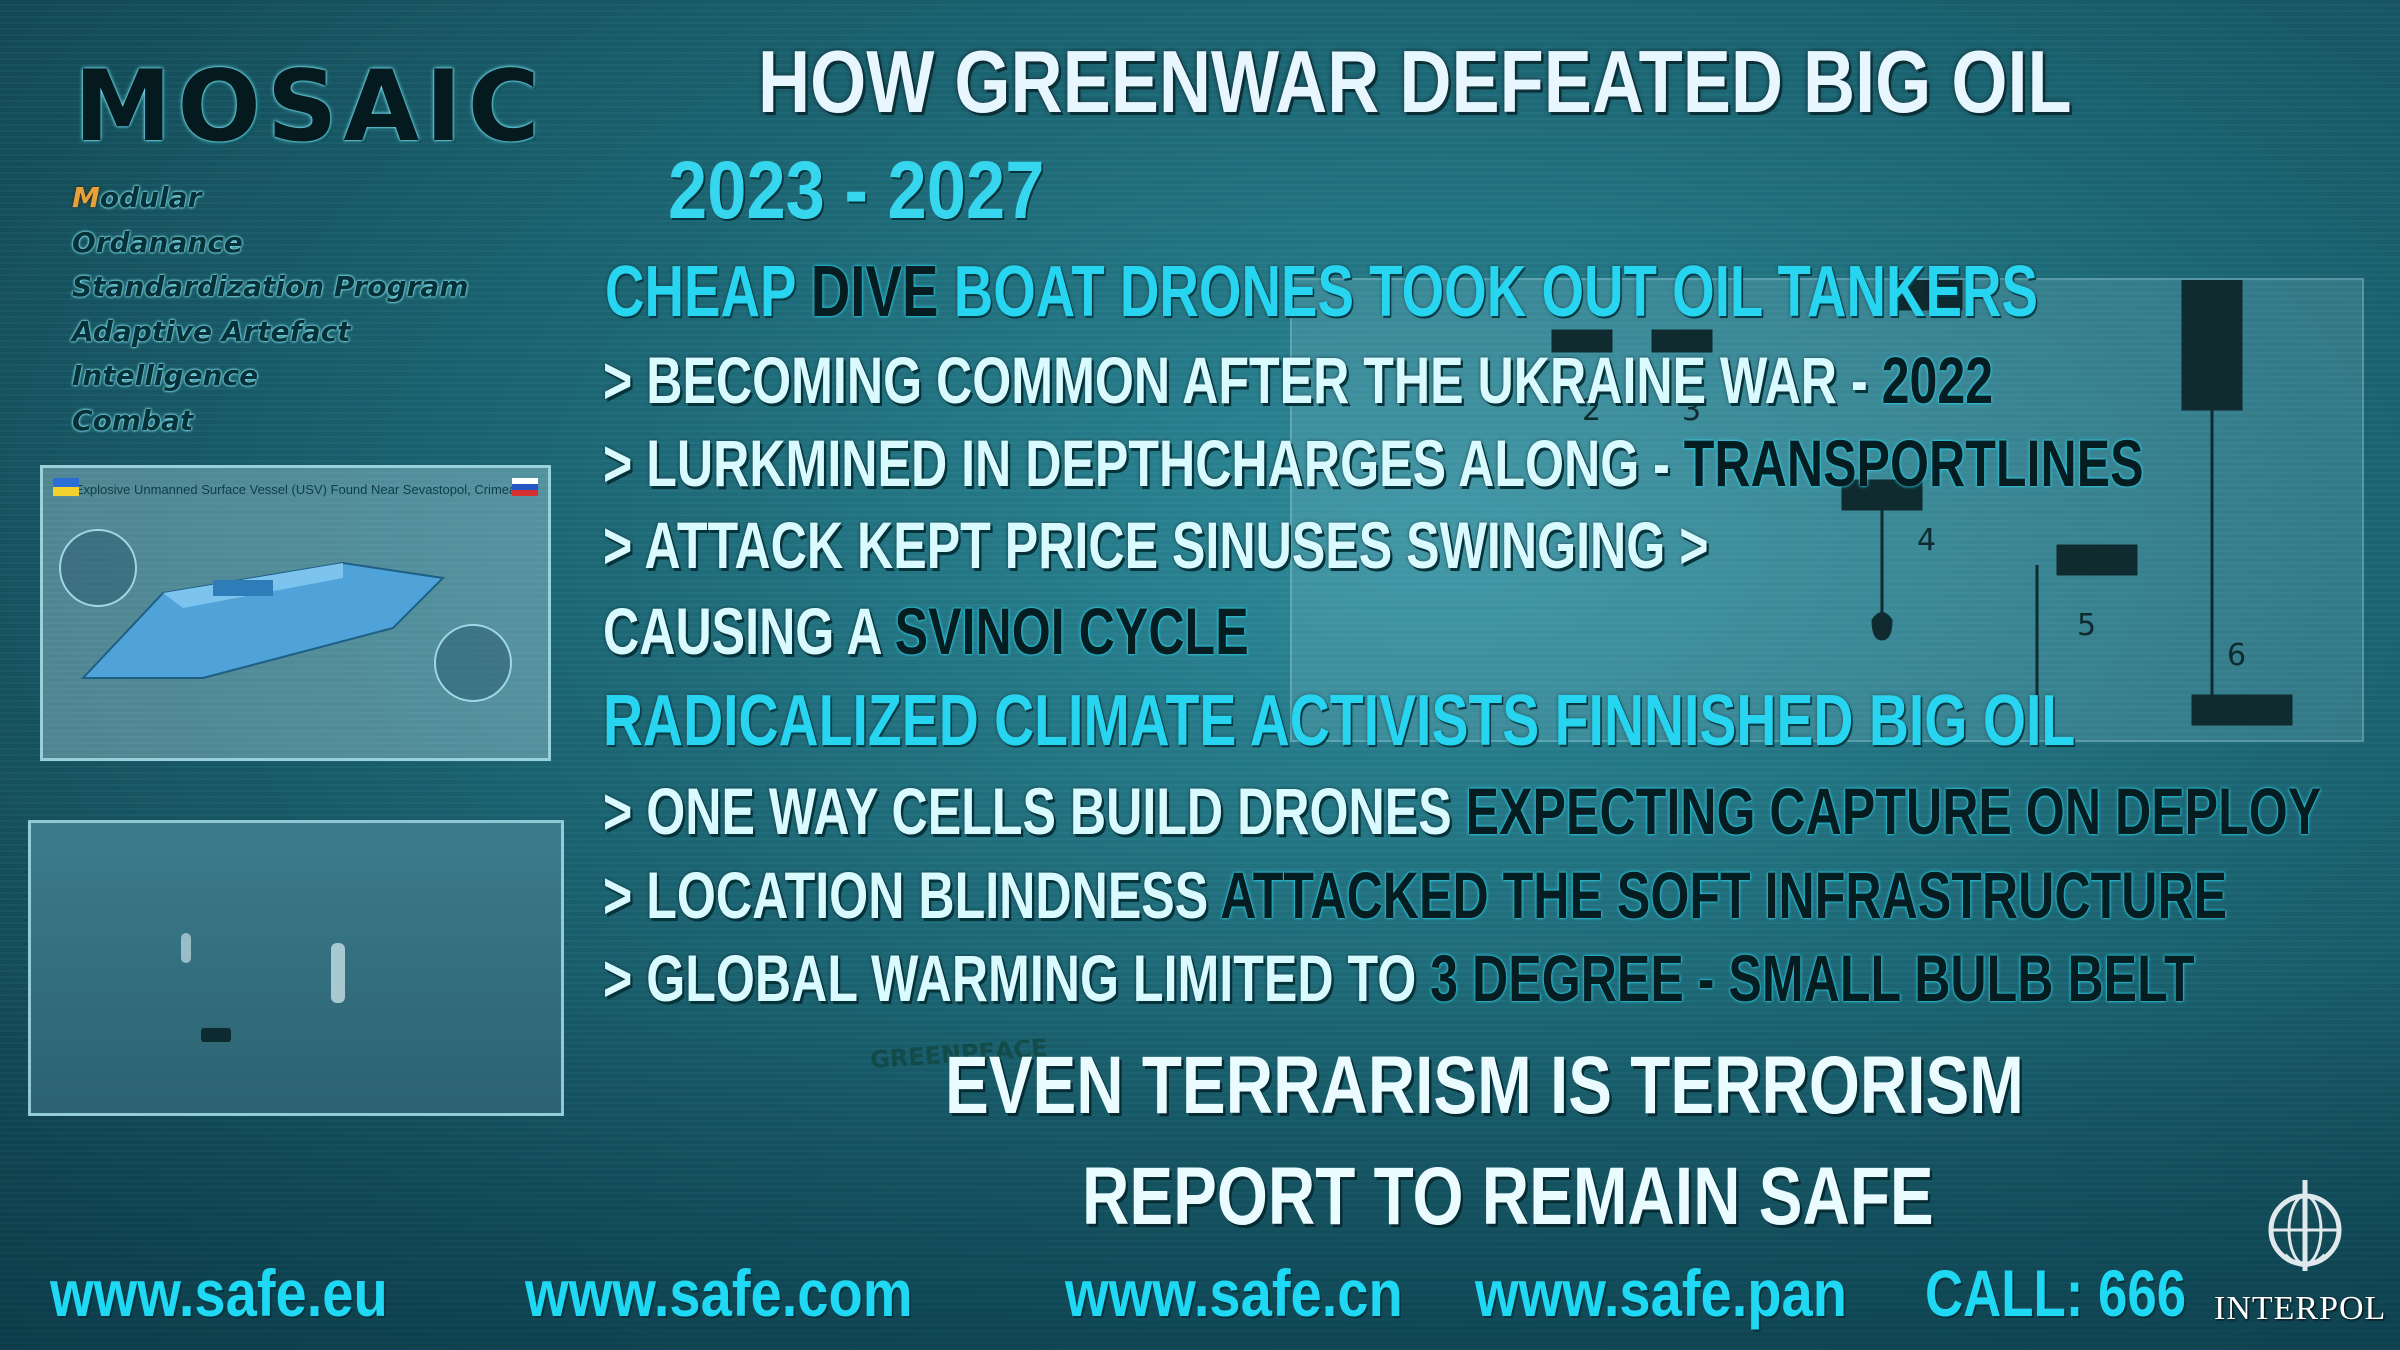 Image resolution: width=2400 pixels, height=1350 pixels. What do you see at coordinates (1682, 341) in the screenshot?
I see `mine-3-icon` at bounding box center [1682, 341].